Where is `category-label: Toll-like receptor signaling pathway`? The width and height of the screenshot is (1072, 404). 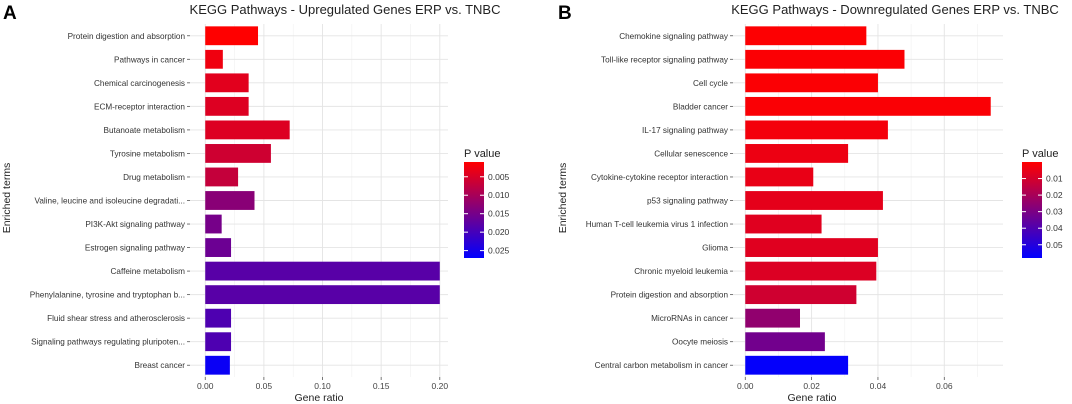 category-label: Toll-like receptor signaling pathway is located at coordinates (665, 59).